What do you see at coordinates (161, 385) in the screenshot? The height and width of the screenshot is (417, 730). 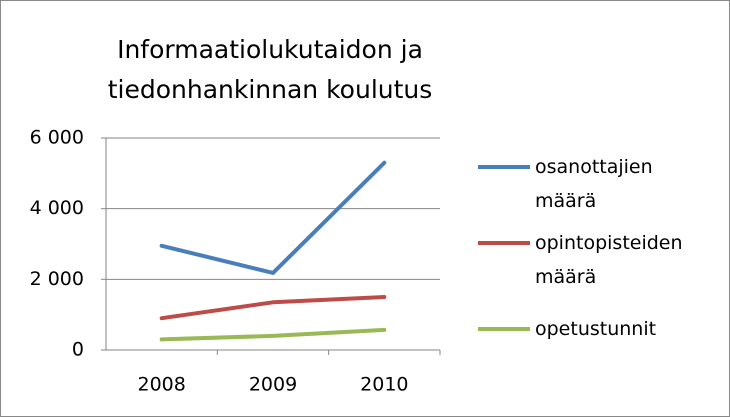 I see `x-tick-label: 2008` at bounding box center [161, 385].